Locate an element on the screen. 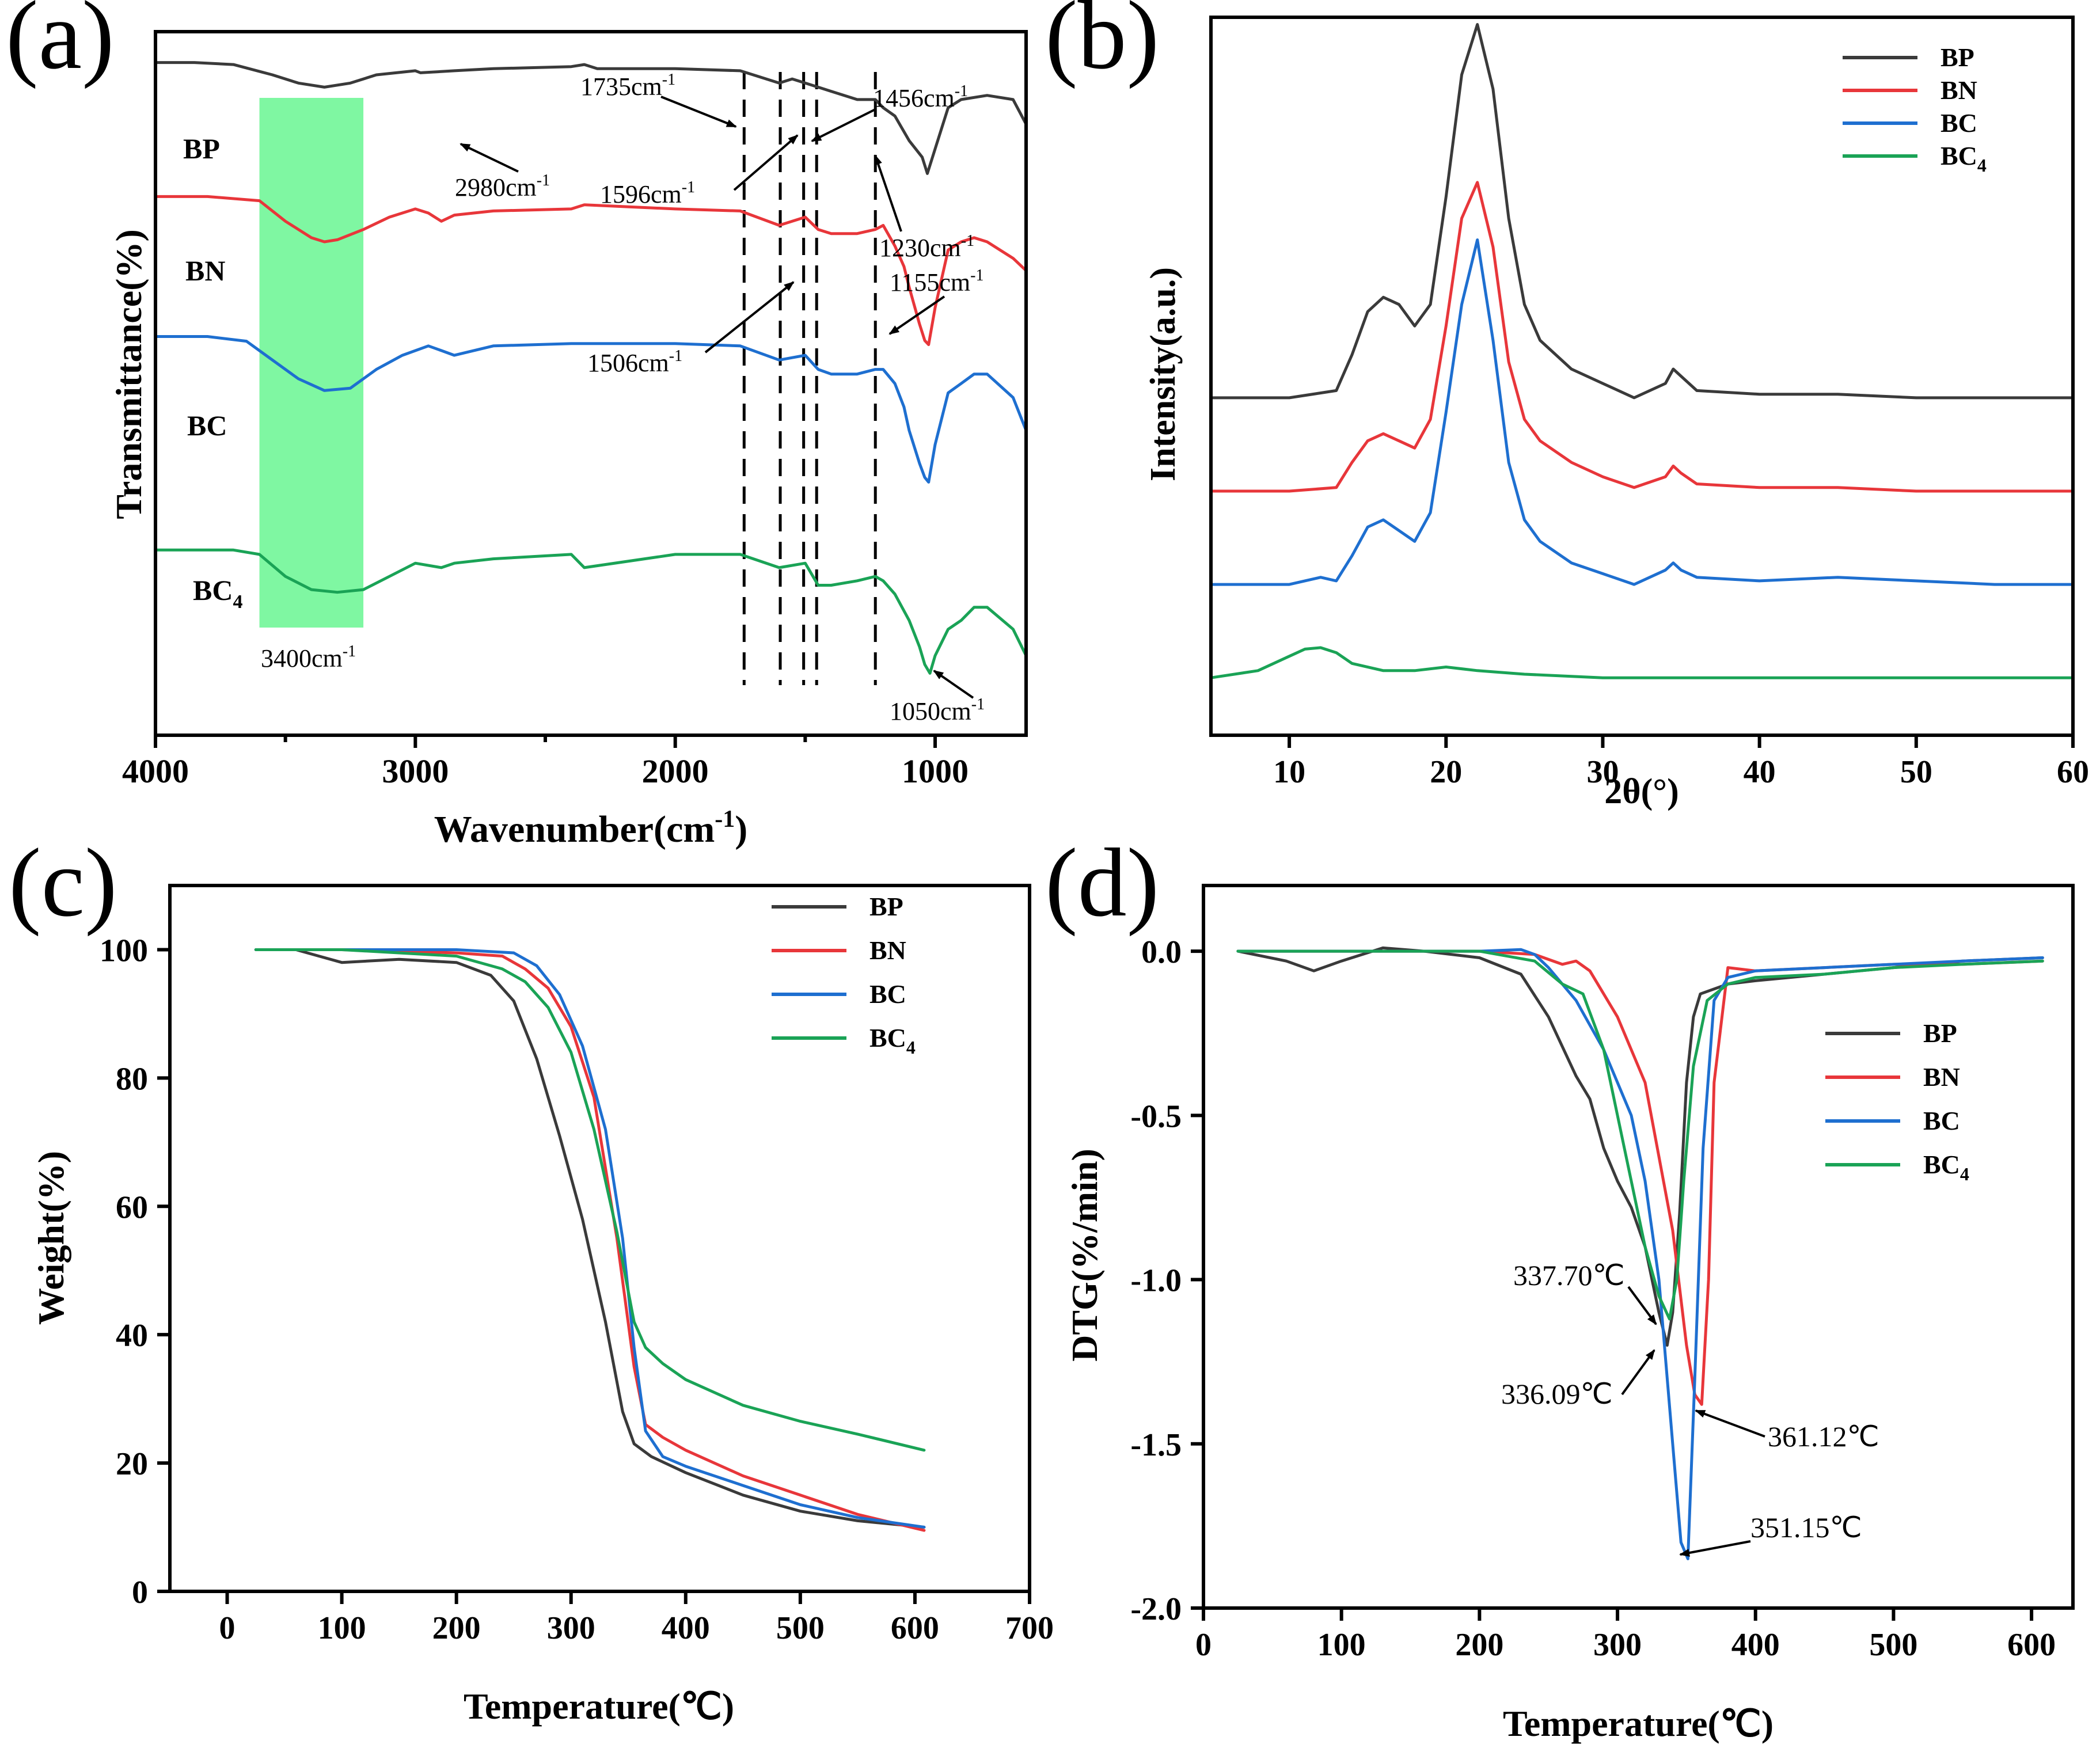 This screenshot has width=2100, height=1752. y-tick-label--2: -2.0 is located at coordinates (1156, 1609).